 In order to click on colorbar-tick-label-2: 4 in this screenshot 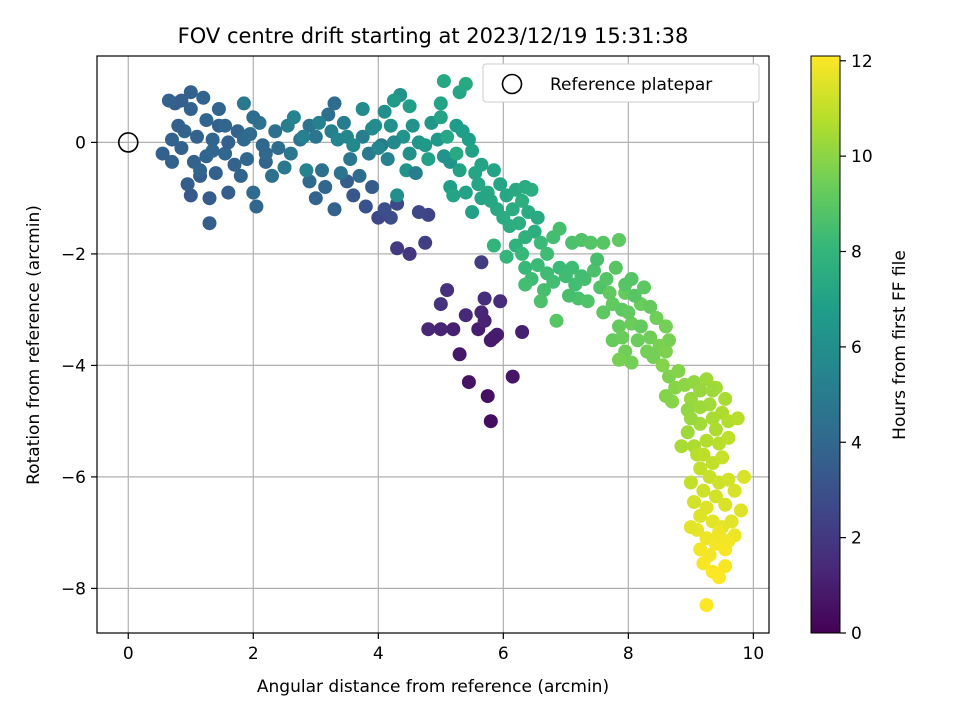, I will do `click(856, 443)`.